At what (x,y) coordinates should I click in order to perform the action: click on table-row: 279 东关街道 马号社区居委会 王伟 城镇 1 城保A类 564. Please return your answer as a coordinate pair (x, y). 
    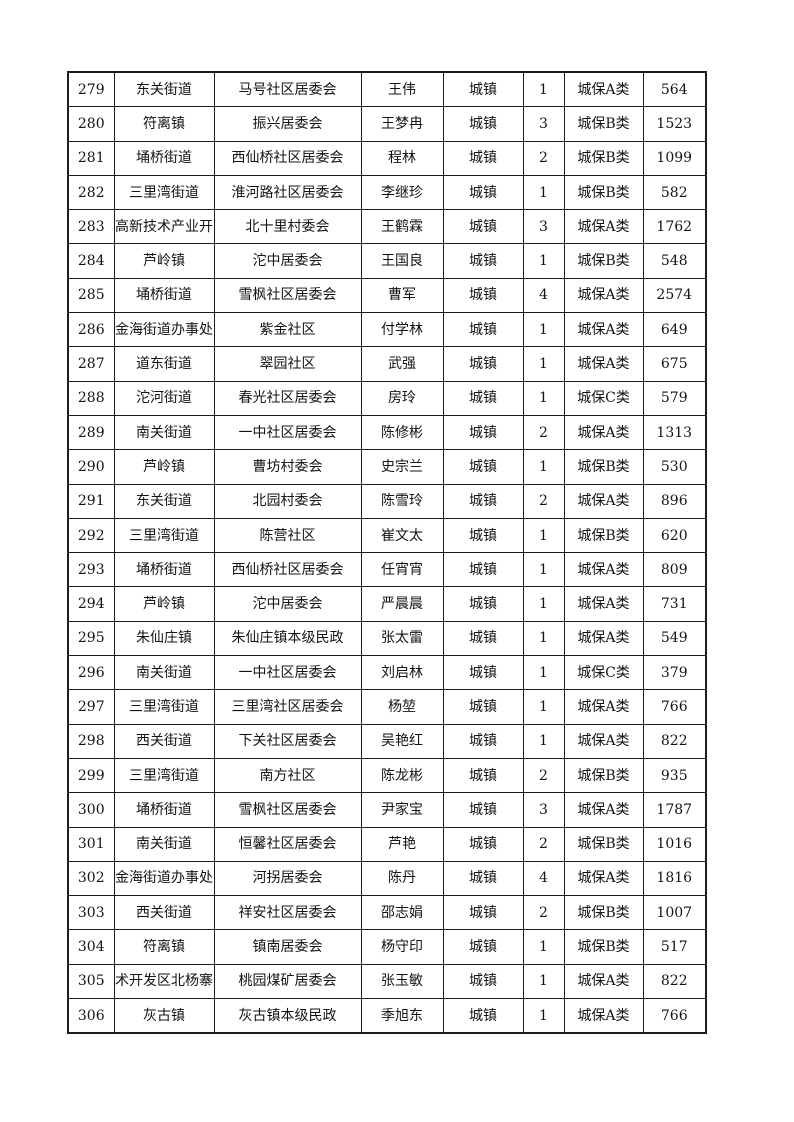
    Looking at the image, I should click on (387, 89).